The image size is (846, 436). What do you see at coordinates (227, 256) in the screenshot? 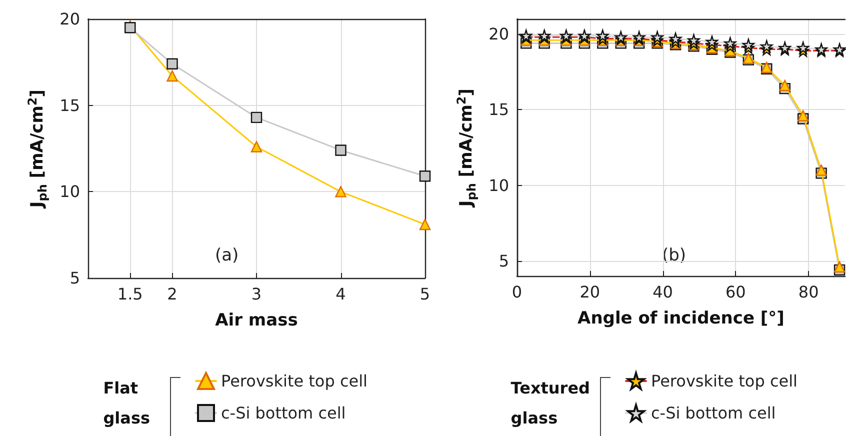
I see `annotation: (a)` at bounding box center [227, 256].